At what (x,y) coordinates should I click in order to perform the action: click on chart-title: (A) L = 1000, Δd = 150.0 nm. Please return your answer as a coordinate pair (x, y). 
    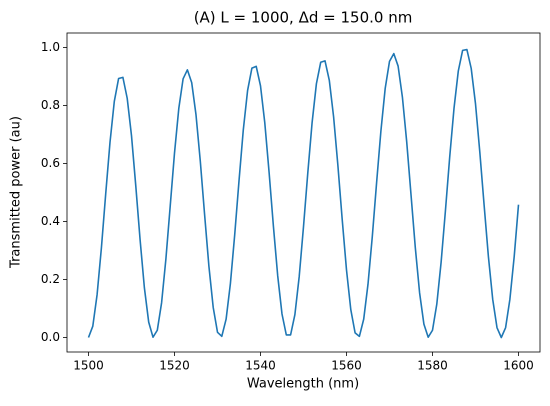
    Looking at the image, I should click on (303, 18).